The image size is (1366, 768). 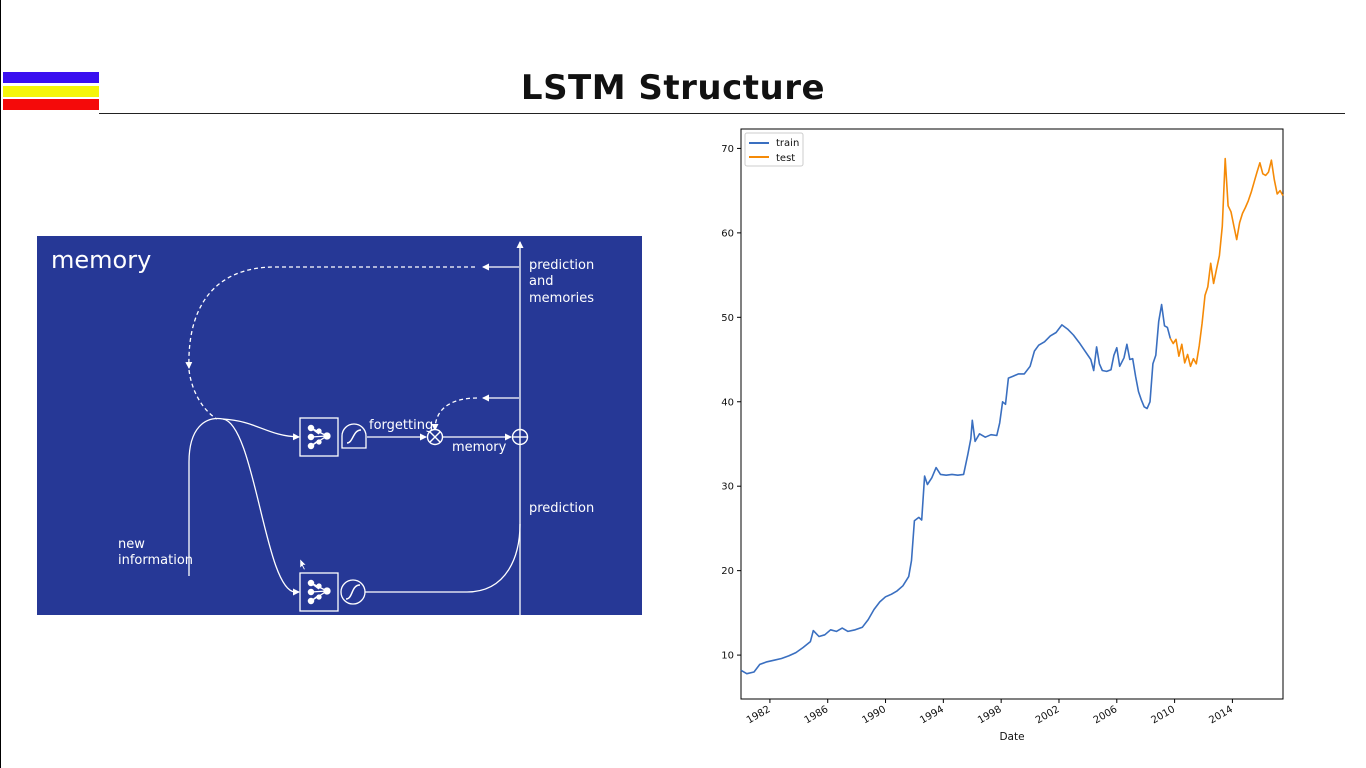 What do you see at coordinates (442, 558) in the screenshot?
I see `prediction-path` at bounding box center [442, 558].